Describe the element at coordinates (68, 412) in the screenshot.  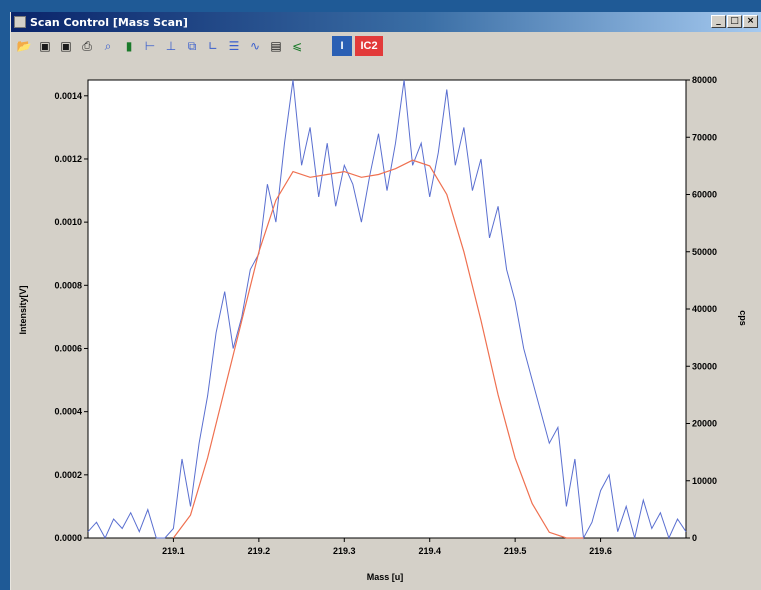
I see `left-tick-label: 0.0004` at that location.